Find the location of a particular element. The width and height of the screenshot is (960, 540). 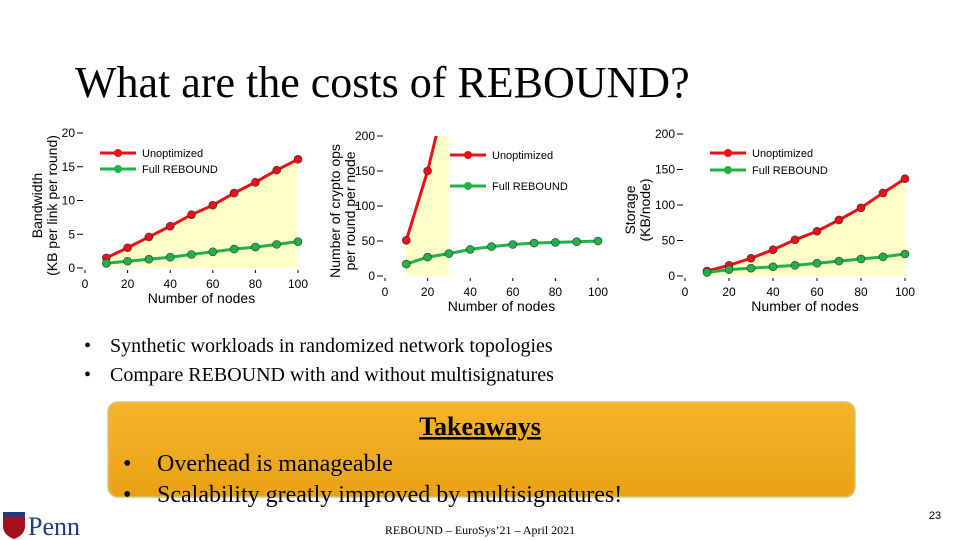

y-tick-label: 10 is located at coordinates (69, 201).